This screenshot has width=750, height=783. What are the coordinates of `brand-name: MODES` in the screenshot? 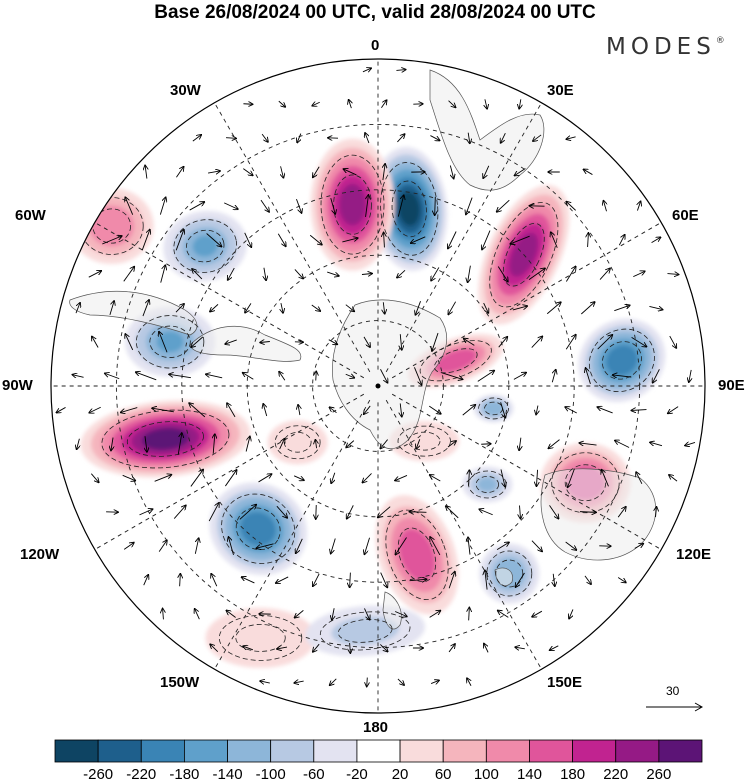 It's located at (661, 47).